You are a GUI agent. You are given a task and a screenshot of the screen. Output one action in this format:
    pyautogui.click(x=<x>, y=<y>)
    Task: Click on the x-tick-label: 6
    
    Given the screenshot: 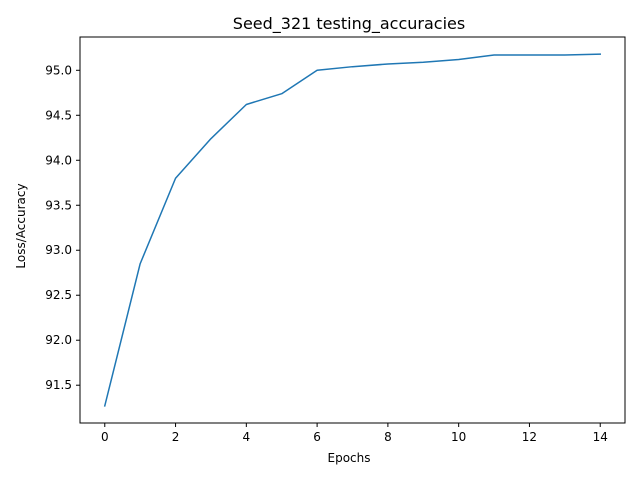 What is the action you would take?
    pyautogui.click(x=317, y=437)
    